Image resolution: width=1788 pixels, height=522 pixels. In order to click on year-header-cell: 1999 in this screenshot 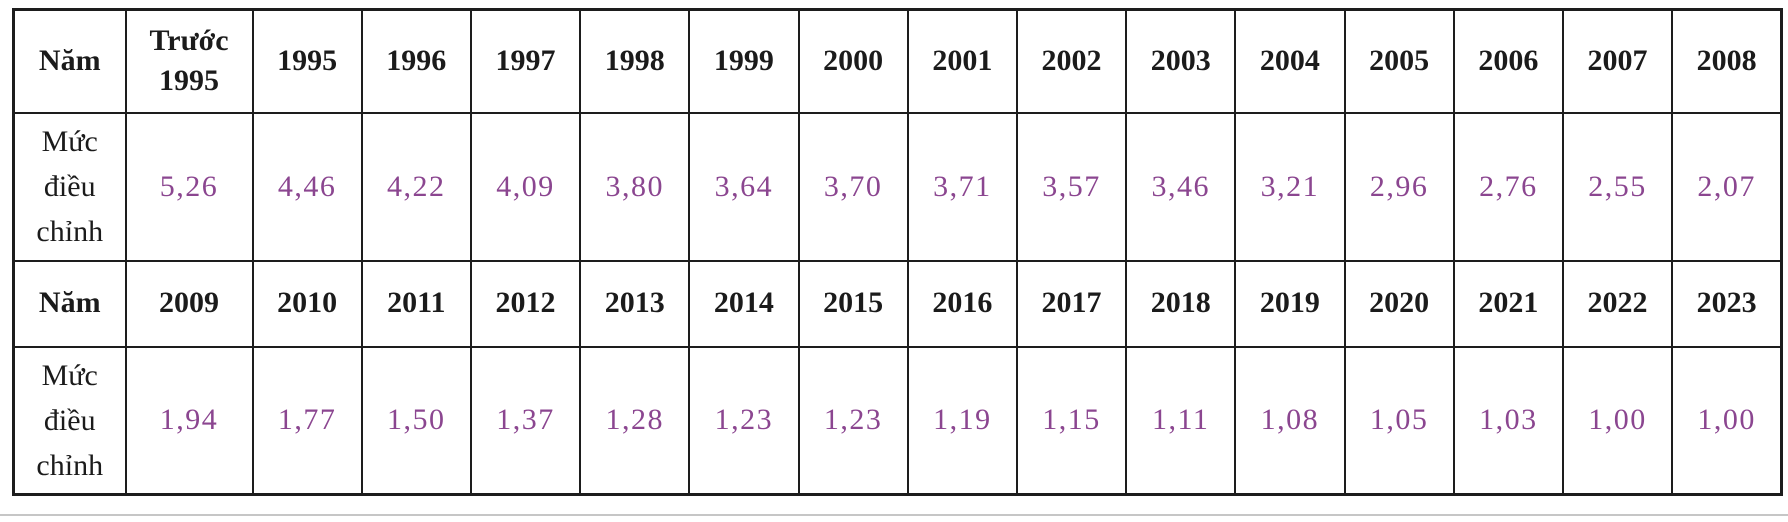, I will do `click(744, 61)`.